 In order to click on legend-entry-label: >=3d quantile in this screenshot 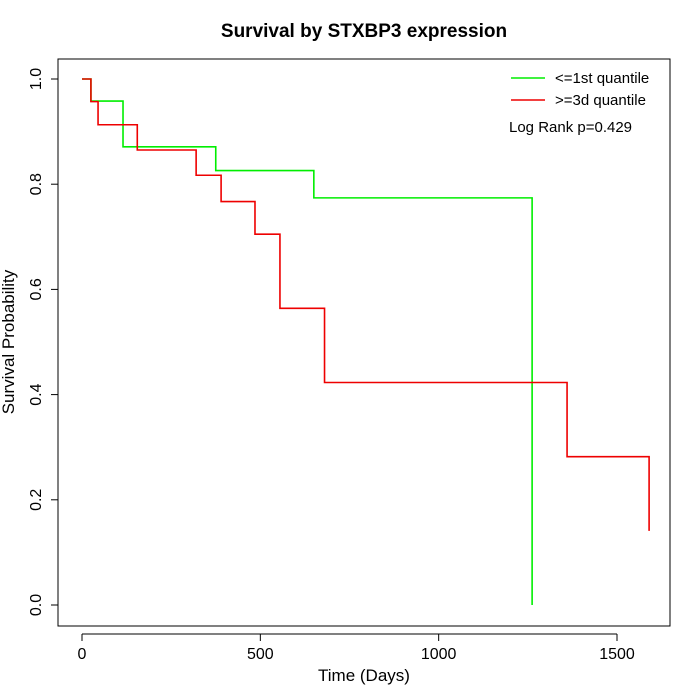, I will do `click(600, 100)`.